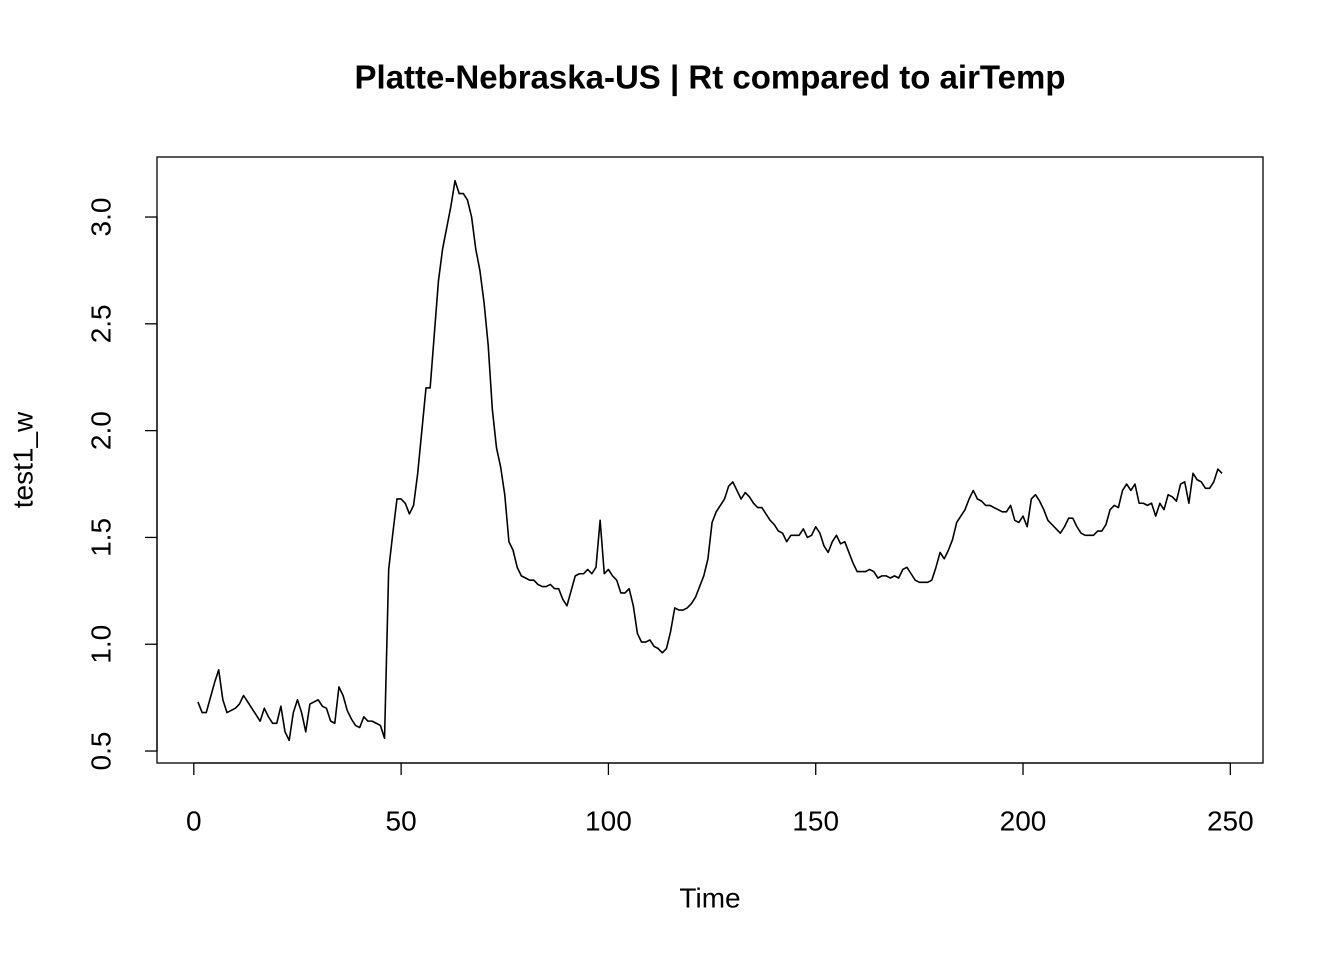 The width and height of the screenshot is (1344, 960). I want to click on x-tick-label: 200, so click(1023, 820).